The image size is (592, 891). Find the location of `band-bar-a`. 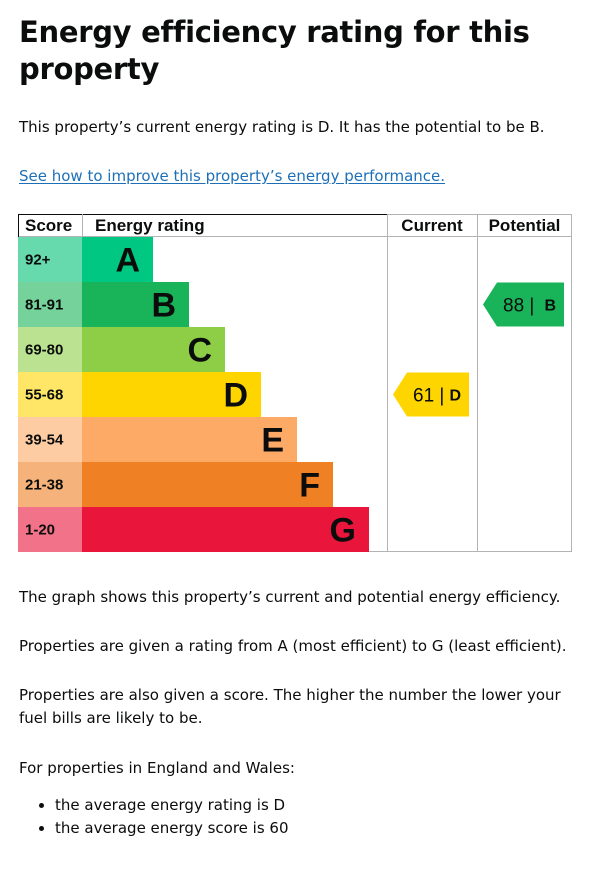

band-bar-a is located at coordinates (117, 259).